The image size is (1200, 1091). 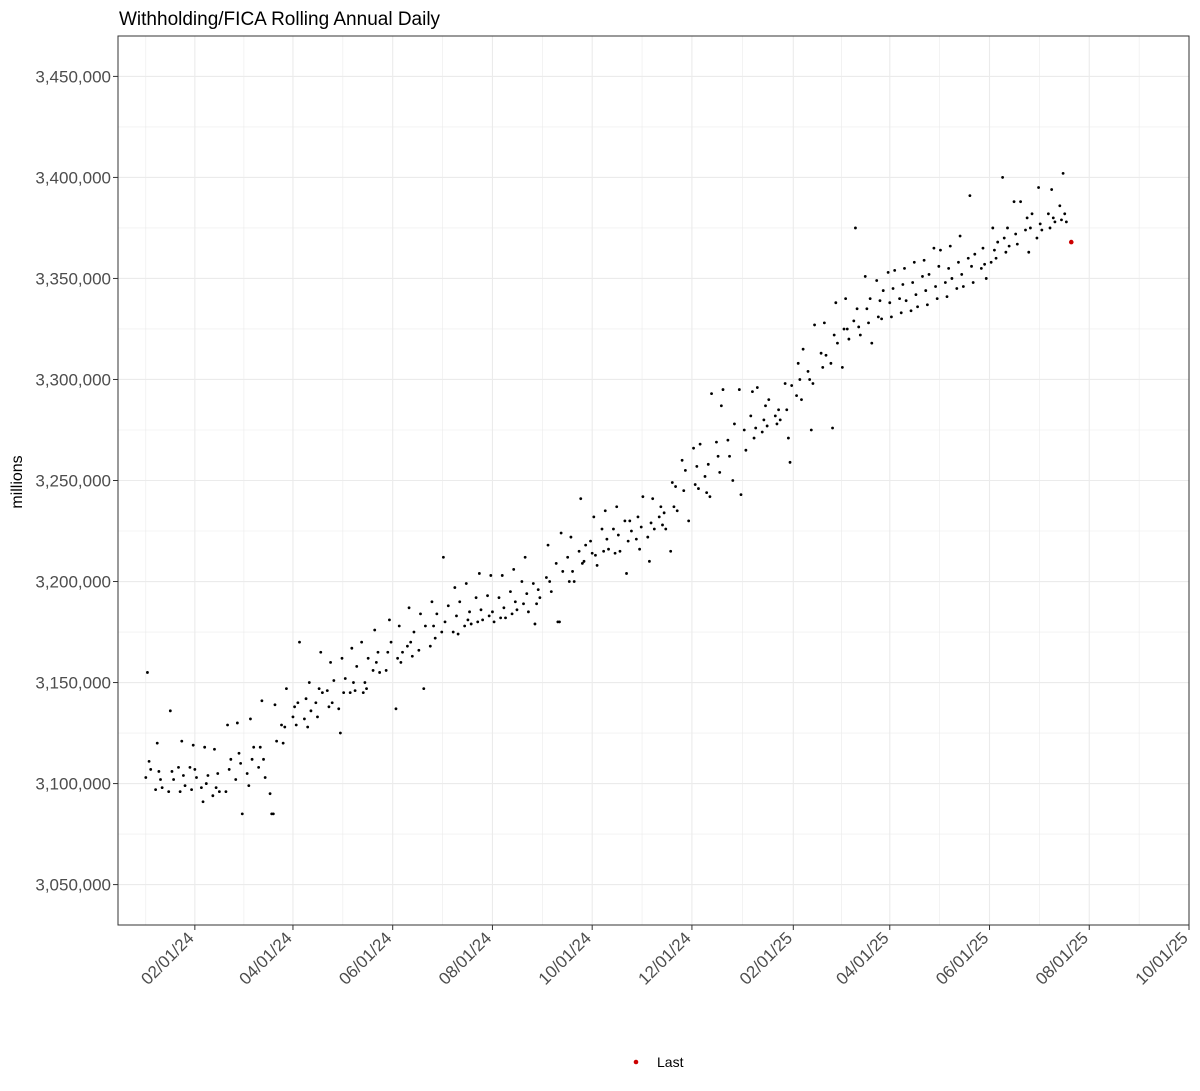 What do you see at coordinates (73, 278) in the screenshot?
I see `y-tick-label: 3,350,000` at bounding box center [73, 278].